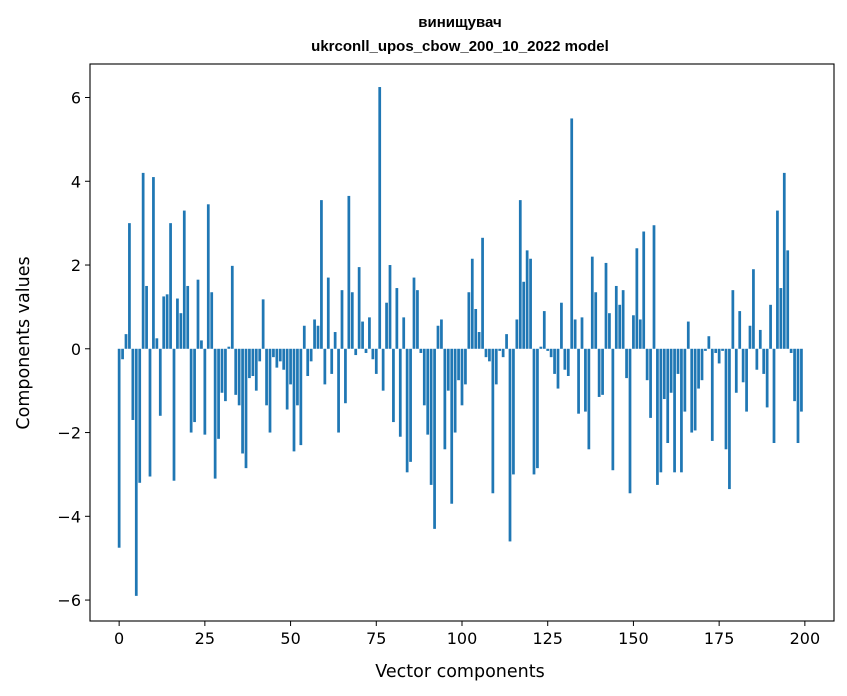 The image size is (847, 696). What do you see at coordinates (76, 181) in the screenshot?
I see `y-tick-label: 4` at bounding box center [76, 181].